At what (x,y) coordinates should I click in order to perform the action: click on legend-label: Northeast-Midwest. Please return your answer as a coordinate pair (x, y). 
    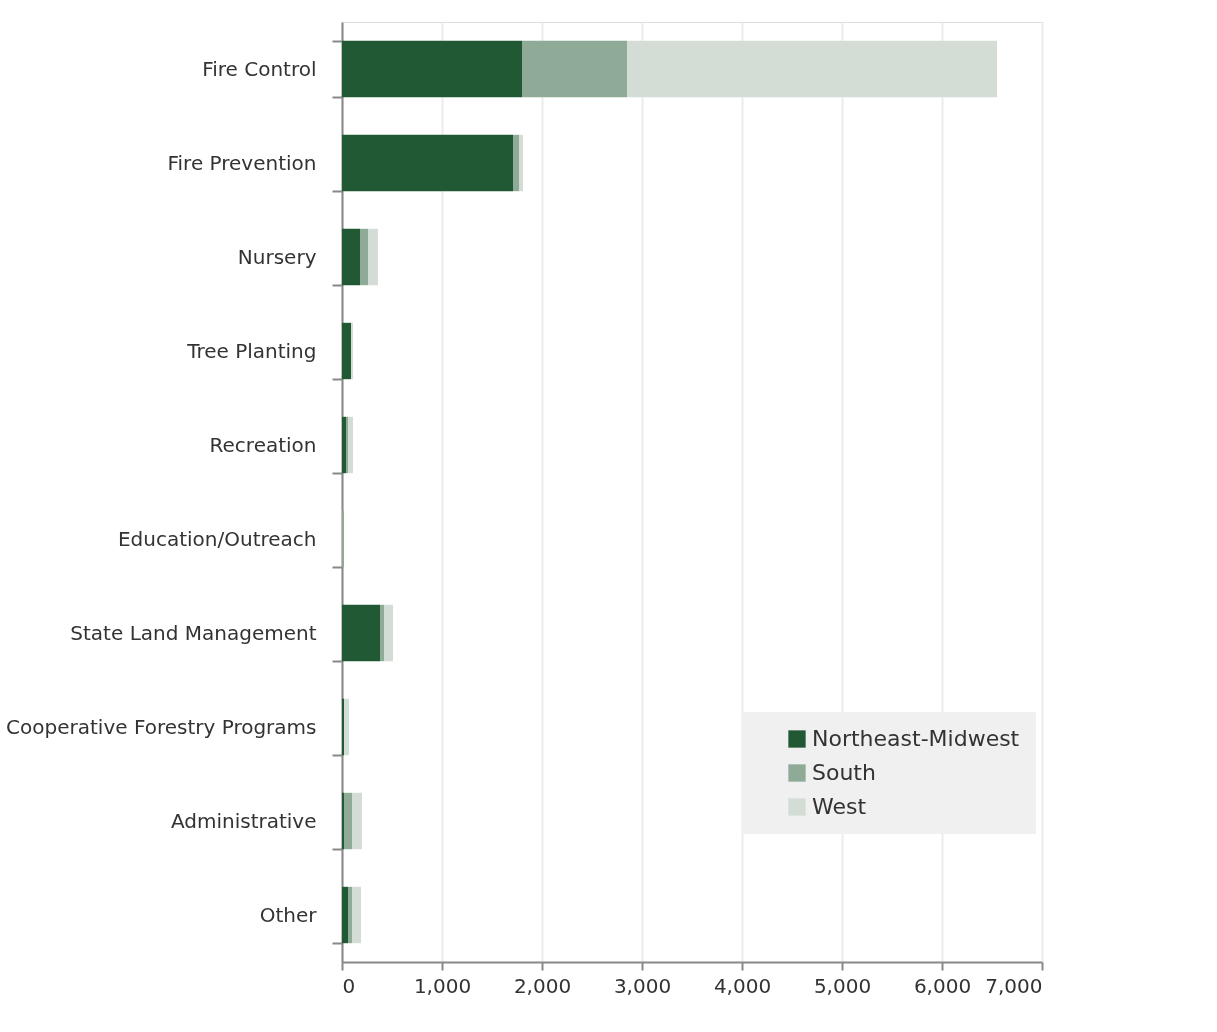
    Looking at the image, I should click on (916, 738).